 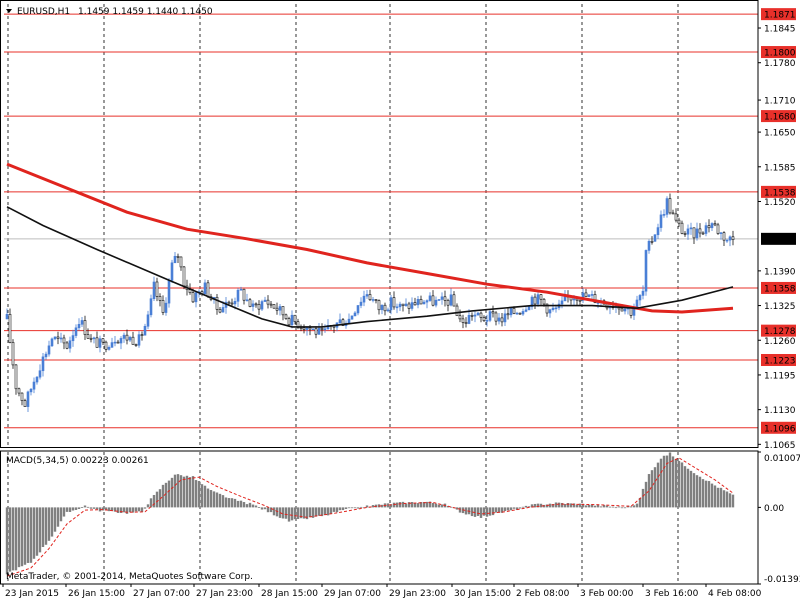 I want to click on x-tick-label: 27 Jan 07:00, so click(x=161, y=594).